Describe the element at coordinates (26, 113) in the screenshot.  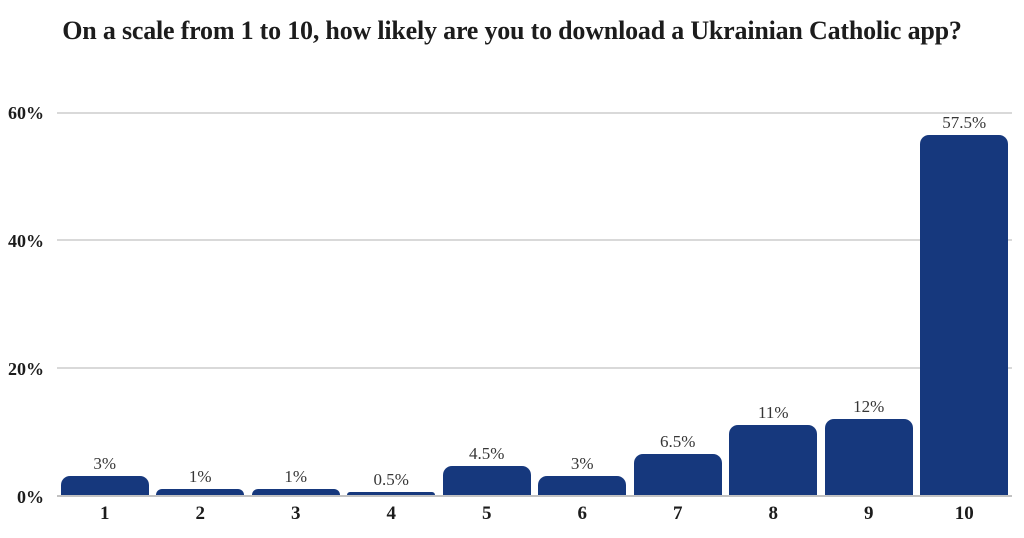
I see `y-tick-label: 60%` at that location.